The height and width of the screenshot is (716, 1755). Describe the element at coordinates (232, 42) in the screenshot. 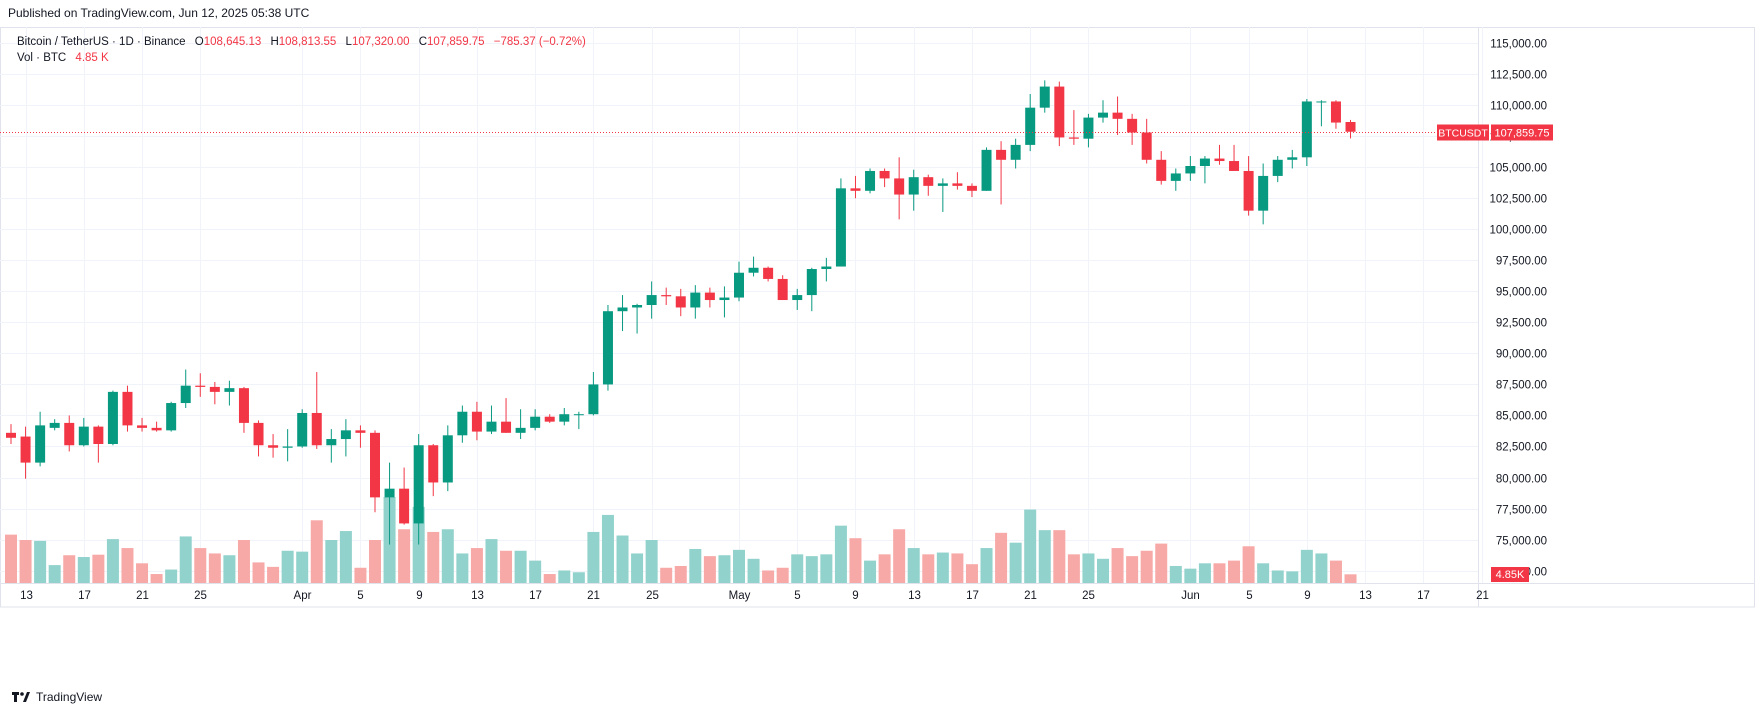

I see `open-value: 108,645.13` at that location.